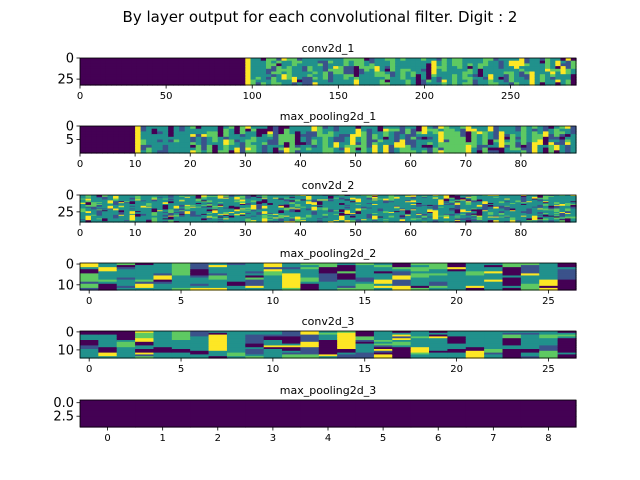  What do you see at coordinates (245, 164) in the screenshot?
I see `x-tick-label: 30` at bounding box center [245, 164].